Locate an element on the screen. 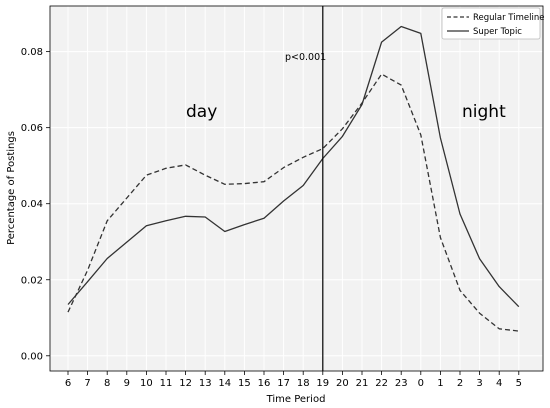  x-tick-label: 23 is located at coordinates (401, 383).